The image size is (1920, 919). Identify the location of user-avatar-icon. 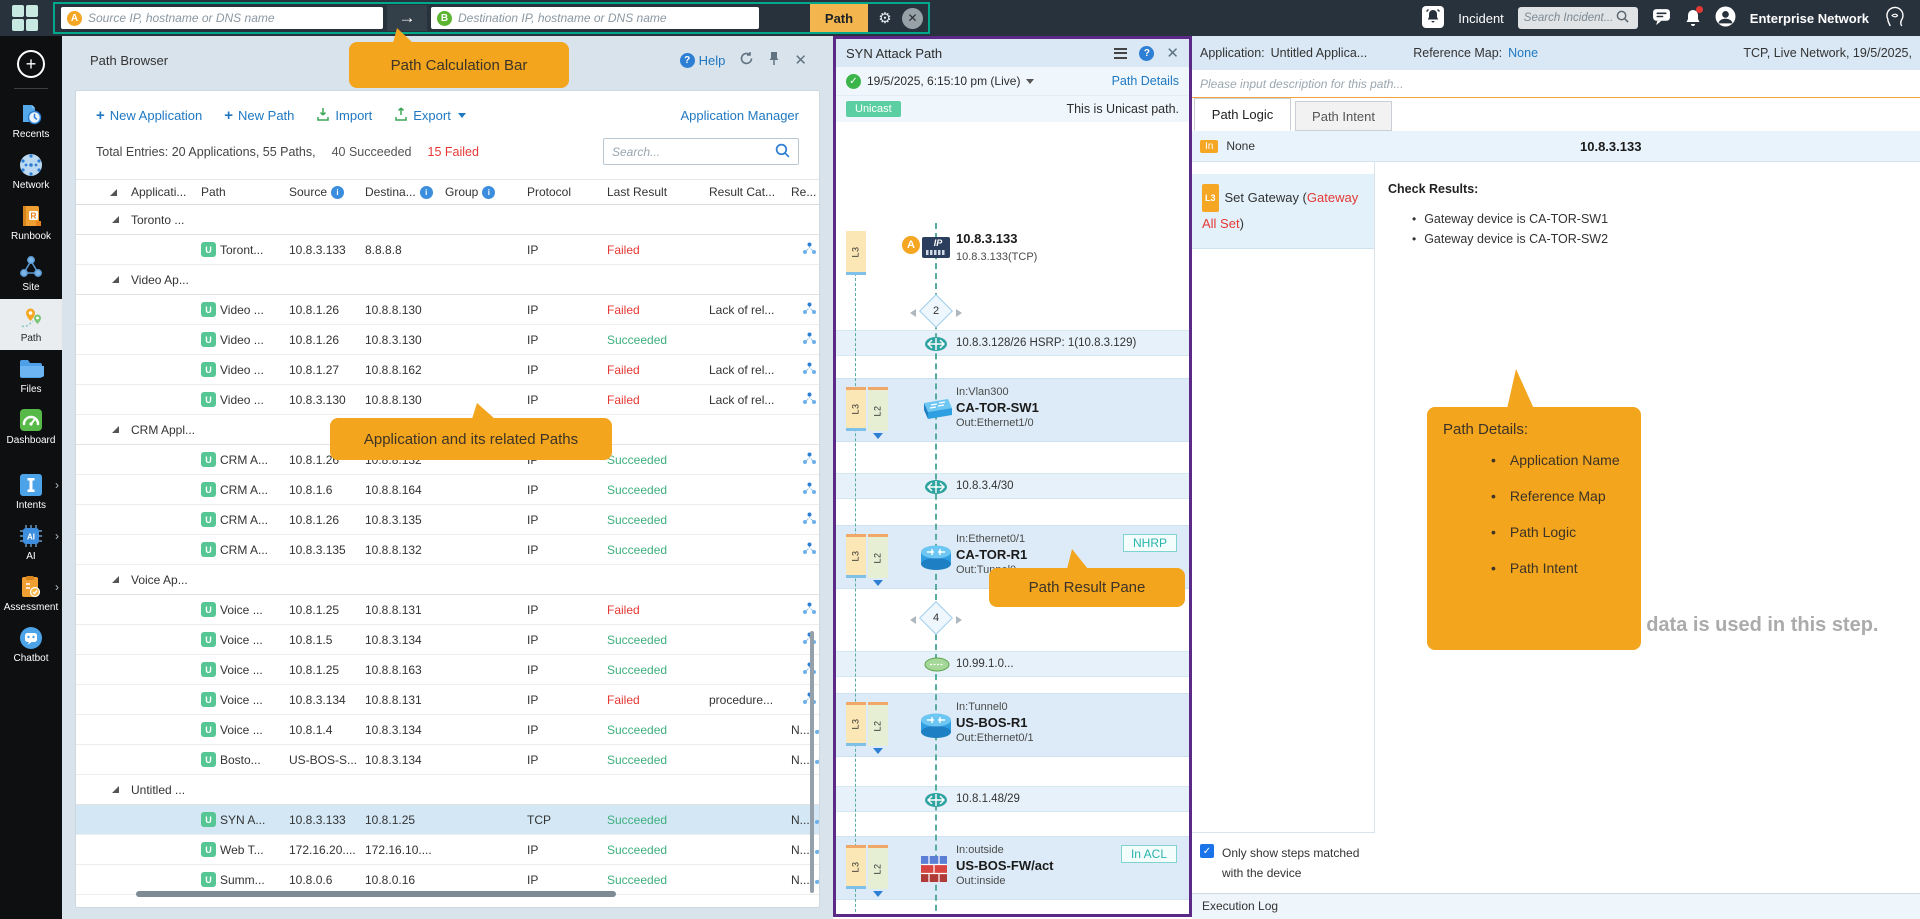
(1725, 18).